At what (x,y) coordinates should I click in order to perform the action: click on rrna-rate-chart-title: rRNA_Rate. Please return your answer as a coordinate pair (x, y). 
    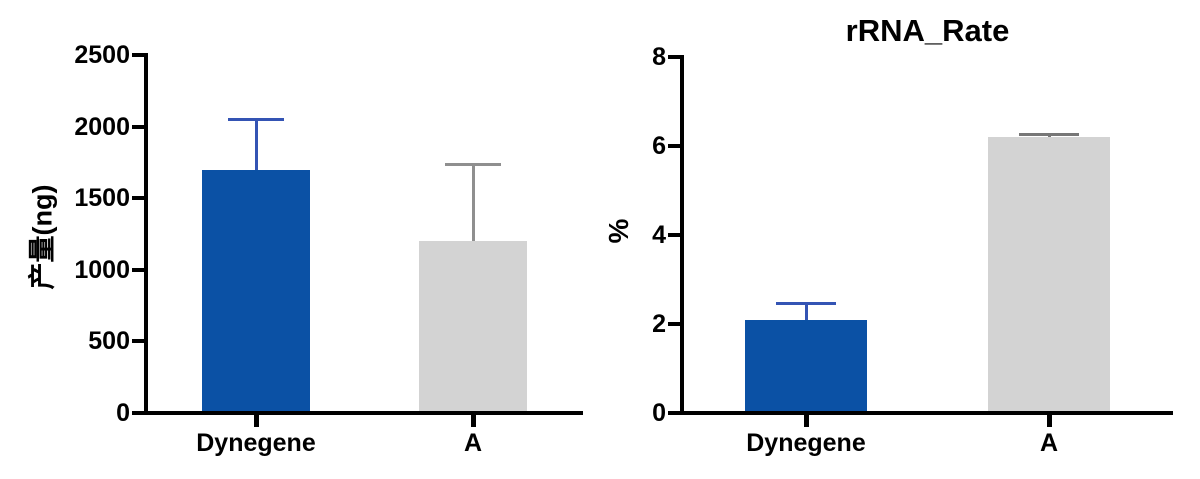
    Looking at the image, I should click on (927, 30).